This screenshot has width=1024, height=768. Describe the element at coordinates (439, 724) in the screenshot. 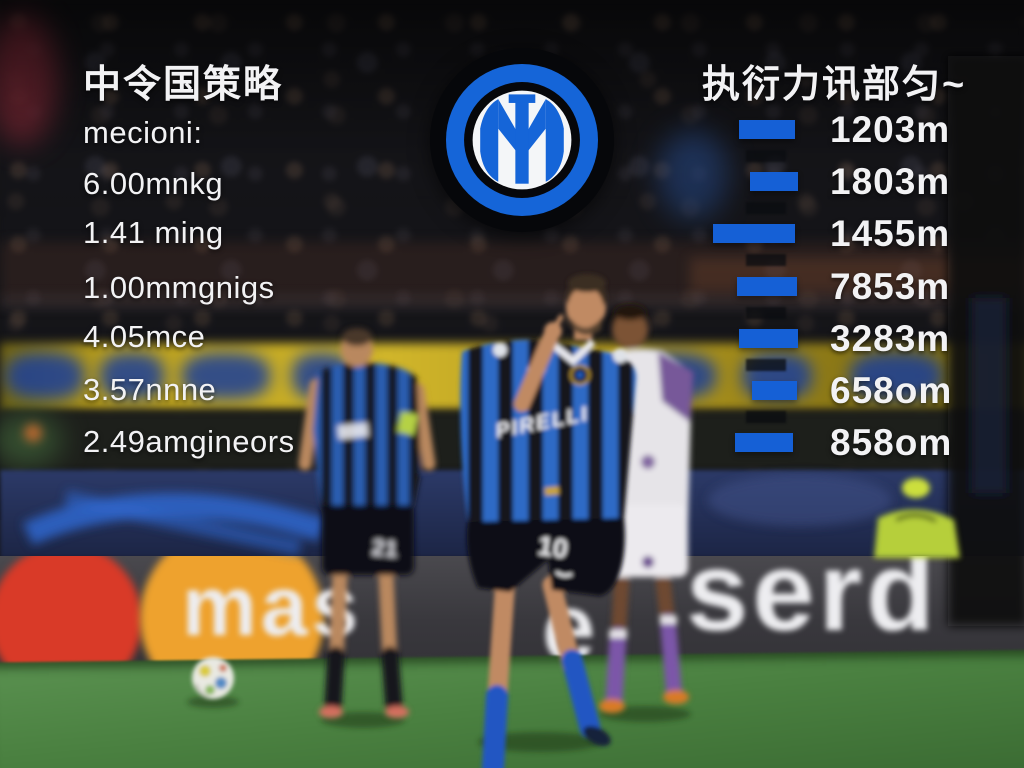

I see `player-shadows` at that location.